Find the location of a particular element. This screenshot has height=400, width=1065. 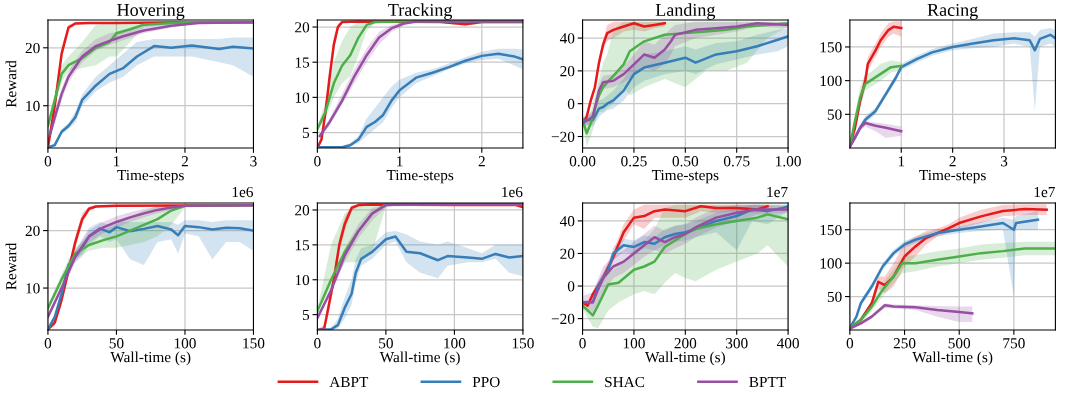

chart-title: Racing is located at coordinates (952, 11).